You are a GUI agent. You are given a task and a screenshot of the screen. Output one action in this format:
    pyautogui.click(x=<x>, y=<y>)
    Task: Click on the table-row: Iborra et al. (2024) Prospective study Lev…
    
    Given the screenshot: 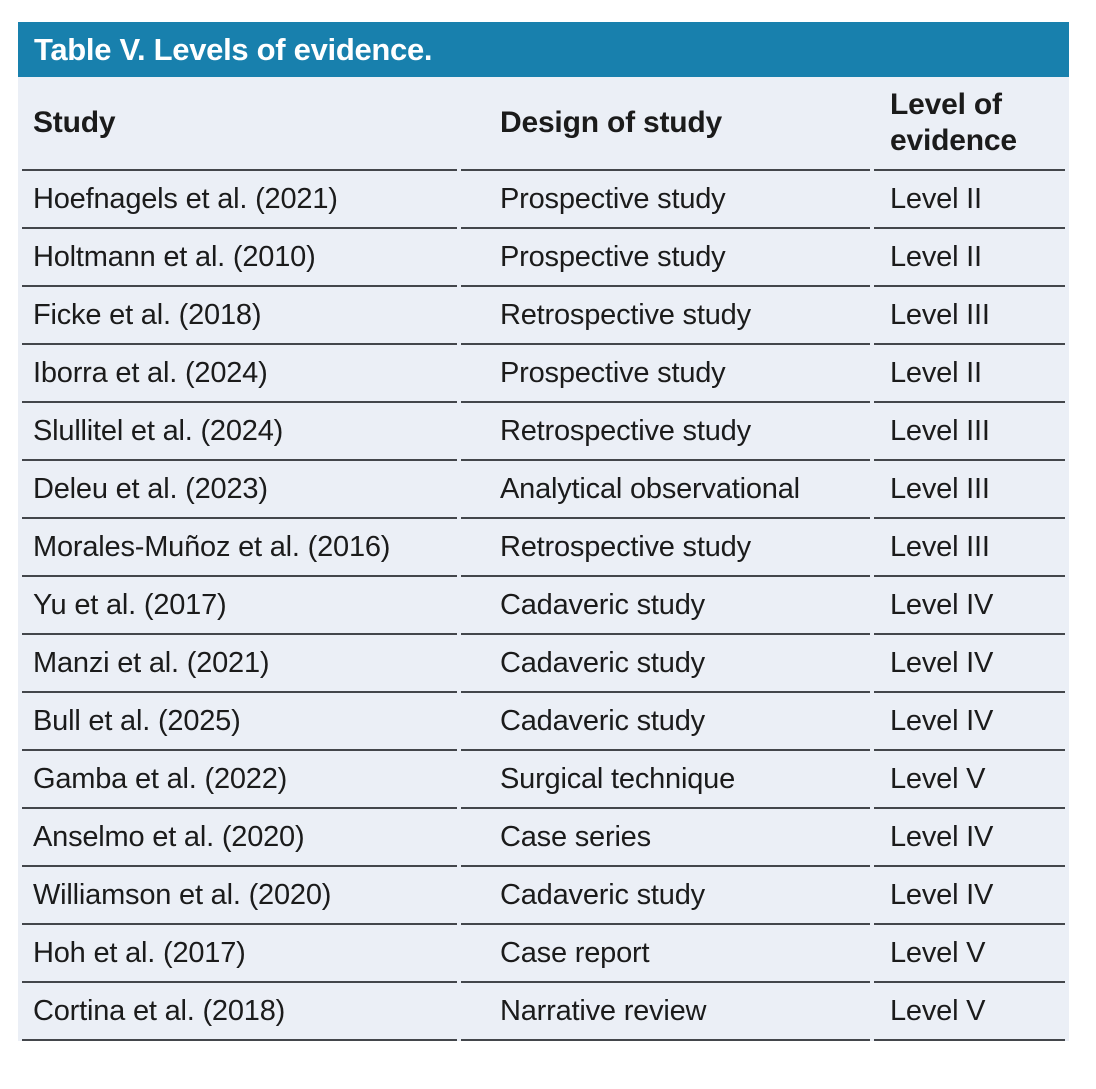 What is the action you would take?
    pyautogui.click(x=543, y=374)
    